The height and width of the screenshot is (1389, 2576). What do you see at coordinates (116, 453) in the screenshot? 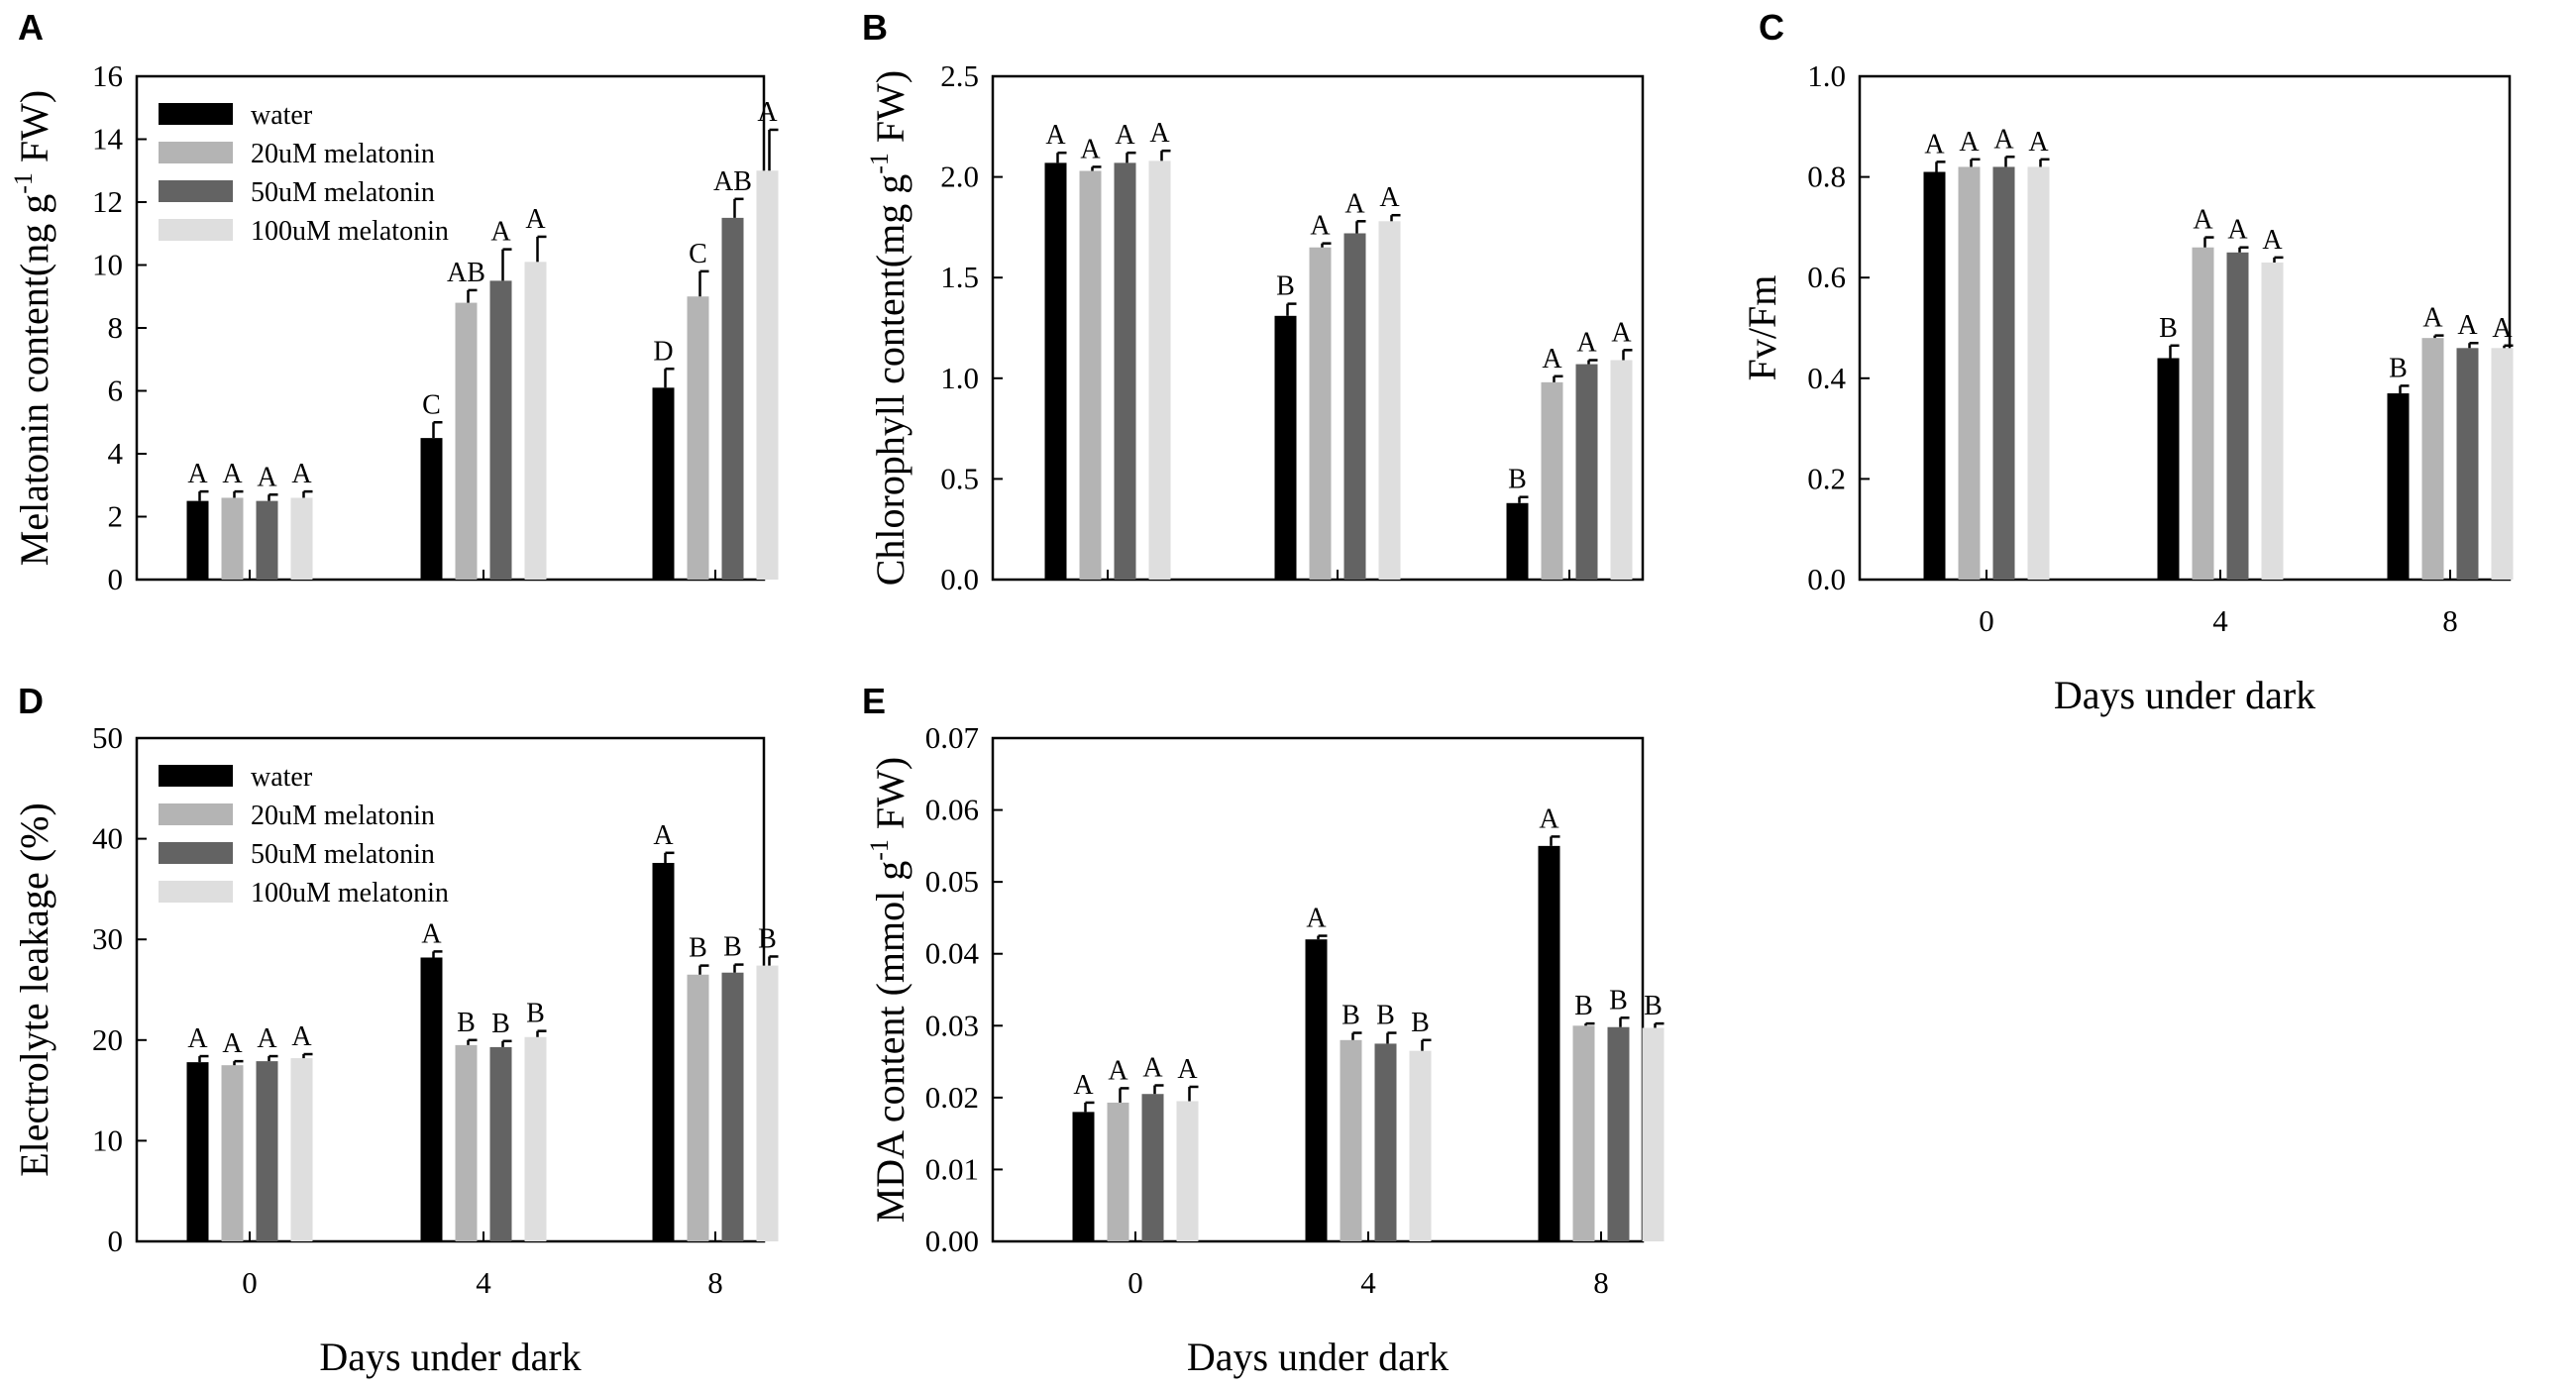
I see `y-tick-label: 4` at bounding box center [116, 453].